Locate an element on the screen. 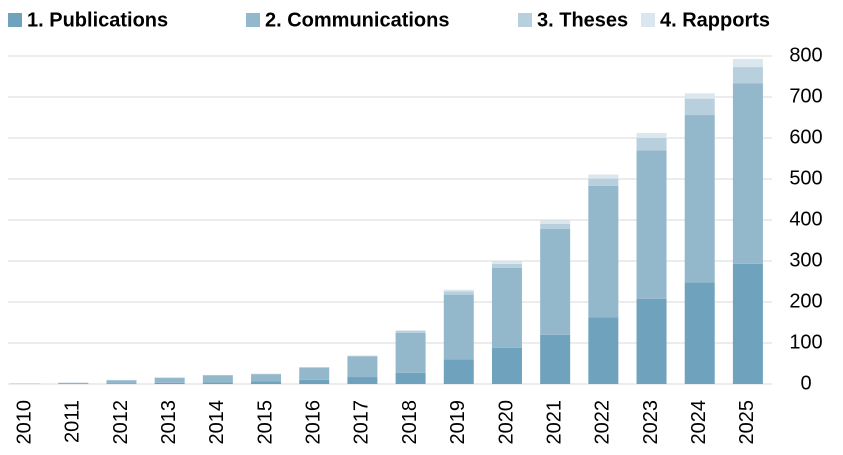 Image resolution: width=843 pixels, height=455 pixels. x-tick-label: 2021 is located at coordinates (554, 422).